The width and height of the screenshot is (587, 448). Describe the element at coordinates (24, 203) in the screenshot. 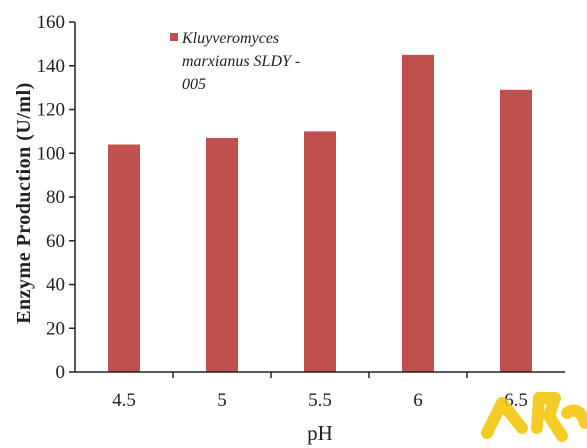

I see `y-axis-title: Enzyme Production (U/ml)` at that location.